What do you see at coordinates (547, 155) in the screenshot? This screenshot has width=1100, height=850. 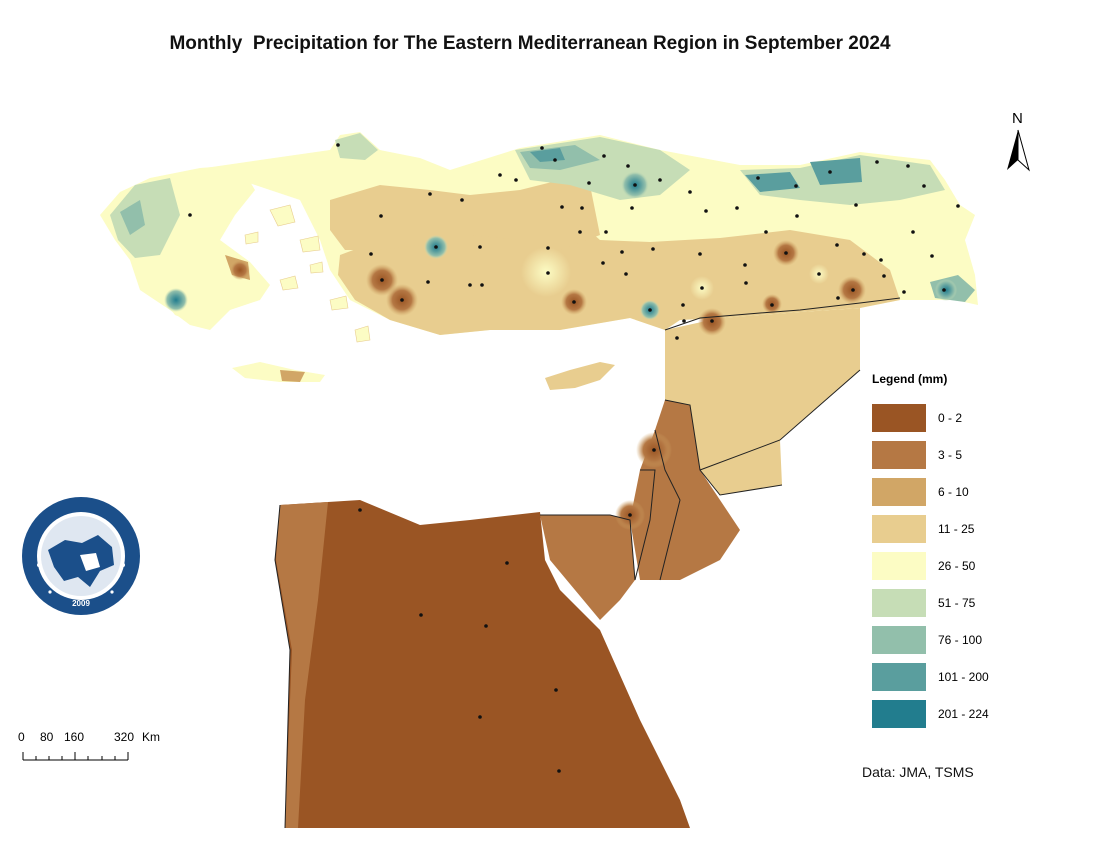 I see `blacksea-coast-wettest` at bounding box center [547, 155].